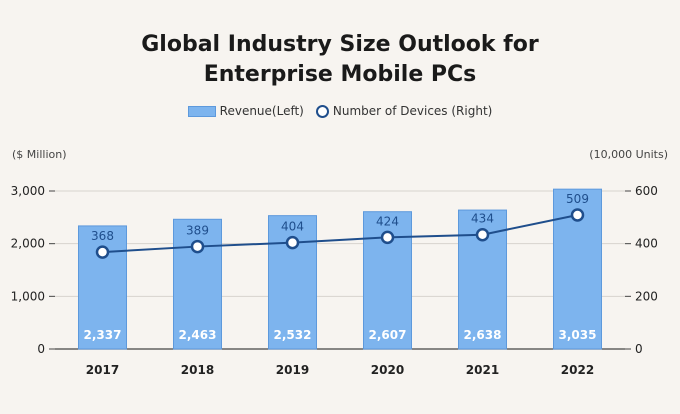 The image size is (680, 414). What do you see at coordinates (340, 44) in the screenshot?
I see `chart-title-line-1: Global Industry Size Outlook for` at bounding box center [340, 44].